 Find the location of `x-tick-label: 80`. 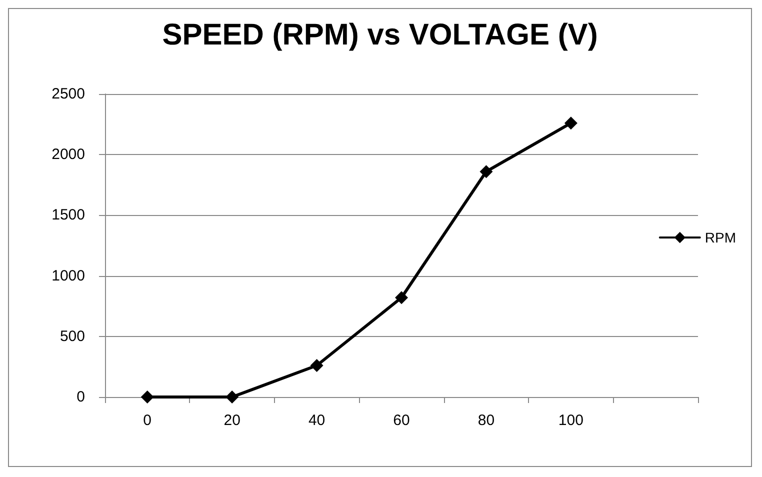

x-tick-label: 80 is located at coordinates (486, 420).